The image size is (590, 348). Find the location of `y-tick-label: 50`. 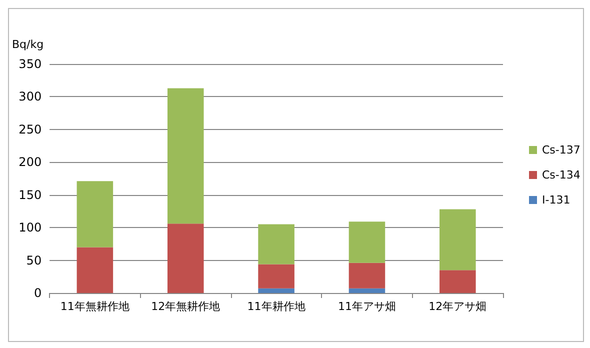

y-tick-label: 50 is located at coordinates (34, 260).